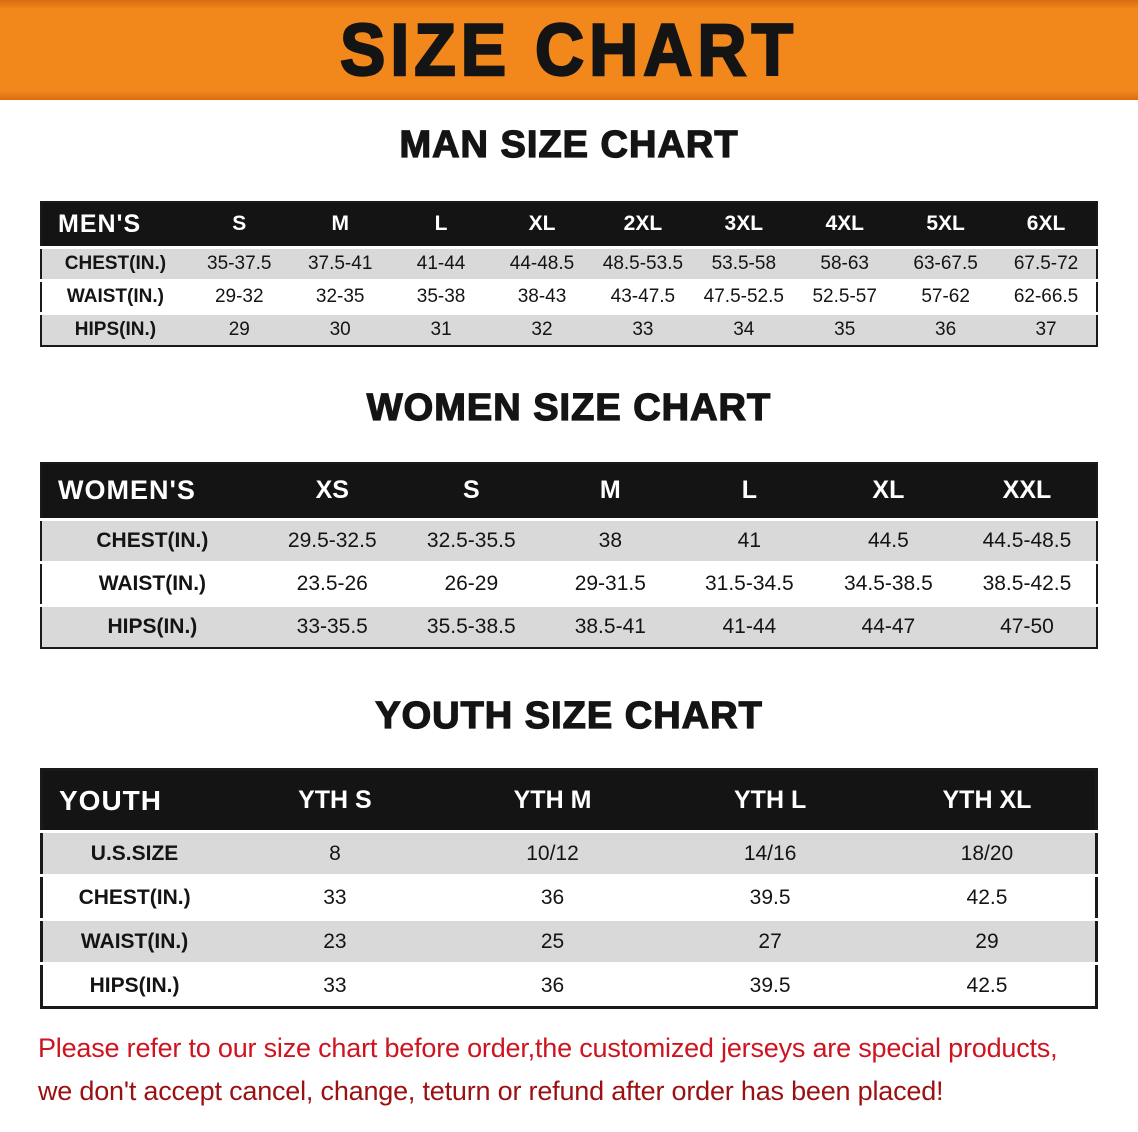 This screenshot has height=1132, width=1138. What do you see at coordinates (945, 296) in the screenshot?
I see `size-value-cell: 57-62` at bounding box center [945, 296].